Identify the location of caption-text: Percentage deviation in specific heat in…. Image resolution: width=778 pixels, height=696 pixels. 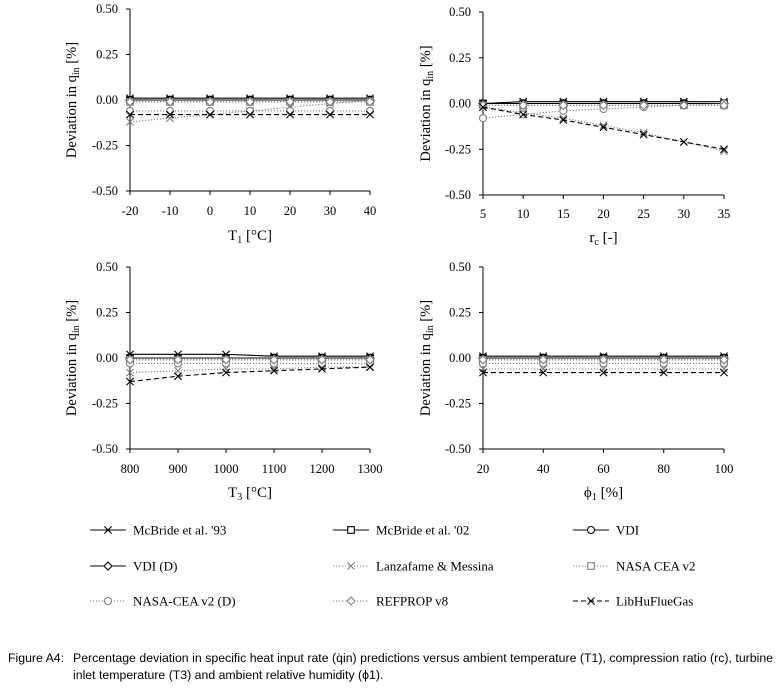
(423, 666).